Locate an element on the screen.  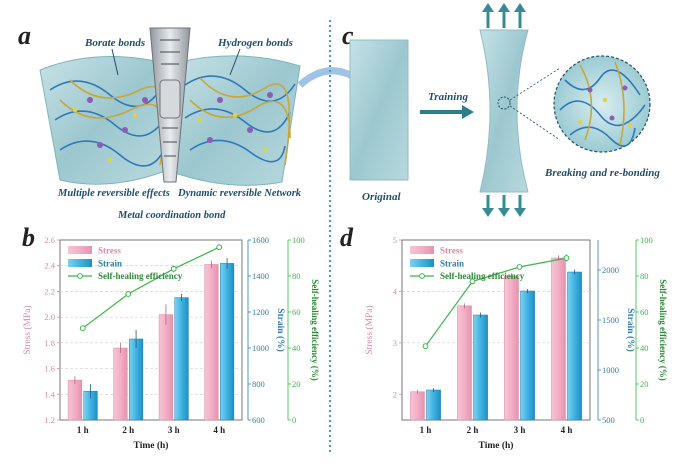
strain-tick-label: 1200 is located at coordinates (260, 312).